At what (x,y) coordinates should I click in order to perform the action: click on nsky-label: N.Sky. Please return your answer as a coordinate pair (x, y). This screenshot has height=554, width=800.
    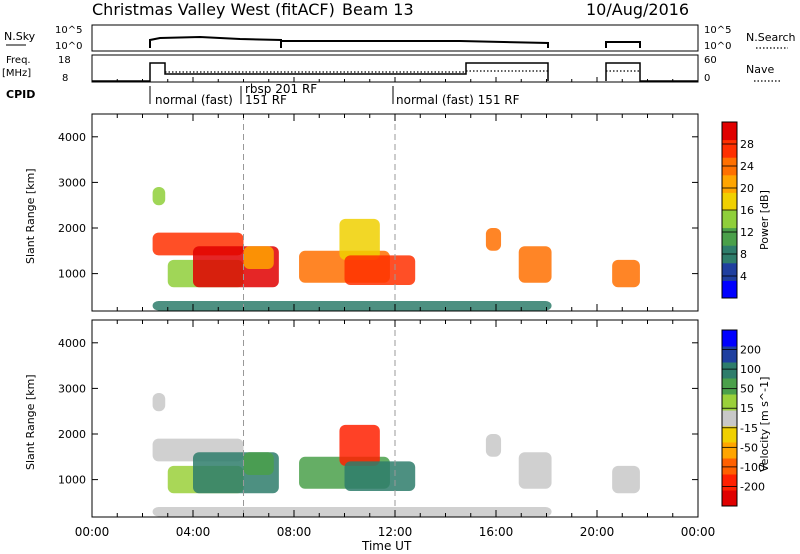
    Looking at the image, I should click on (20, 36).